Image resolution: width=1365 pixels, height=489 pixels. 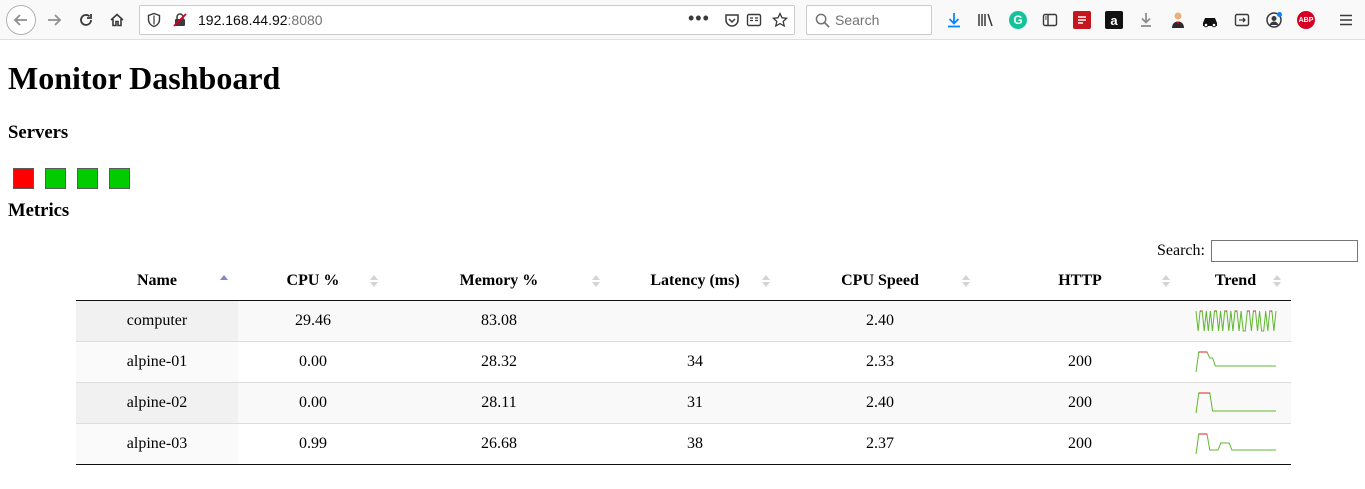 I want to click on hamburger-menu-icon, so click(x=1346, y=20).